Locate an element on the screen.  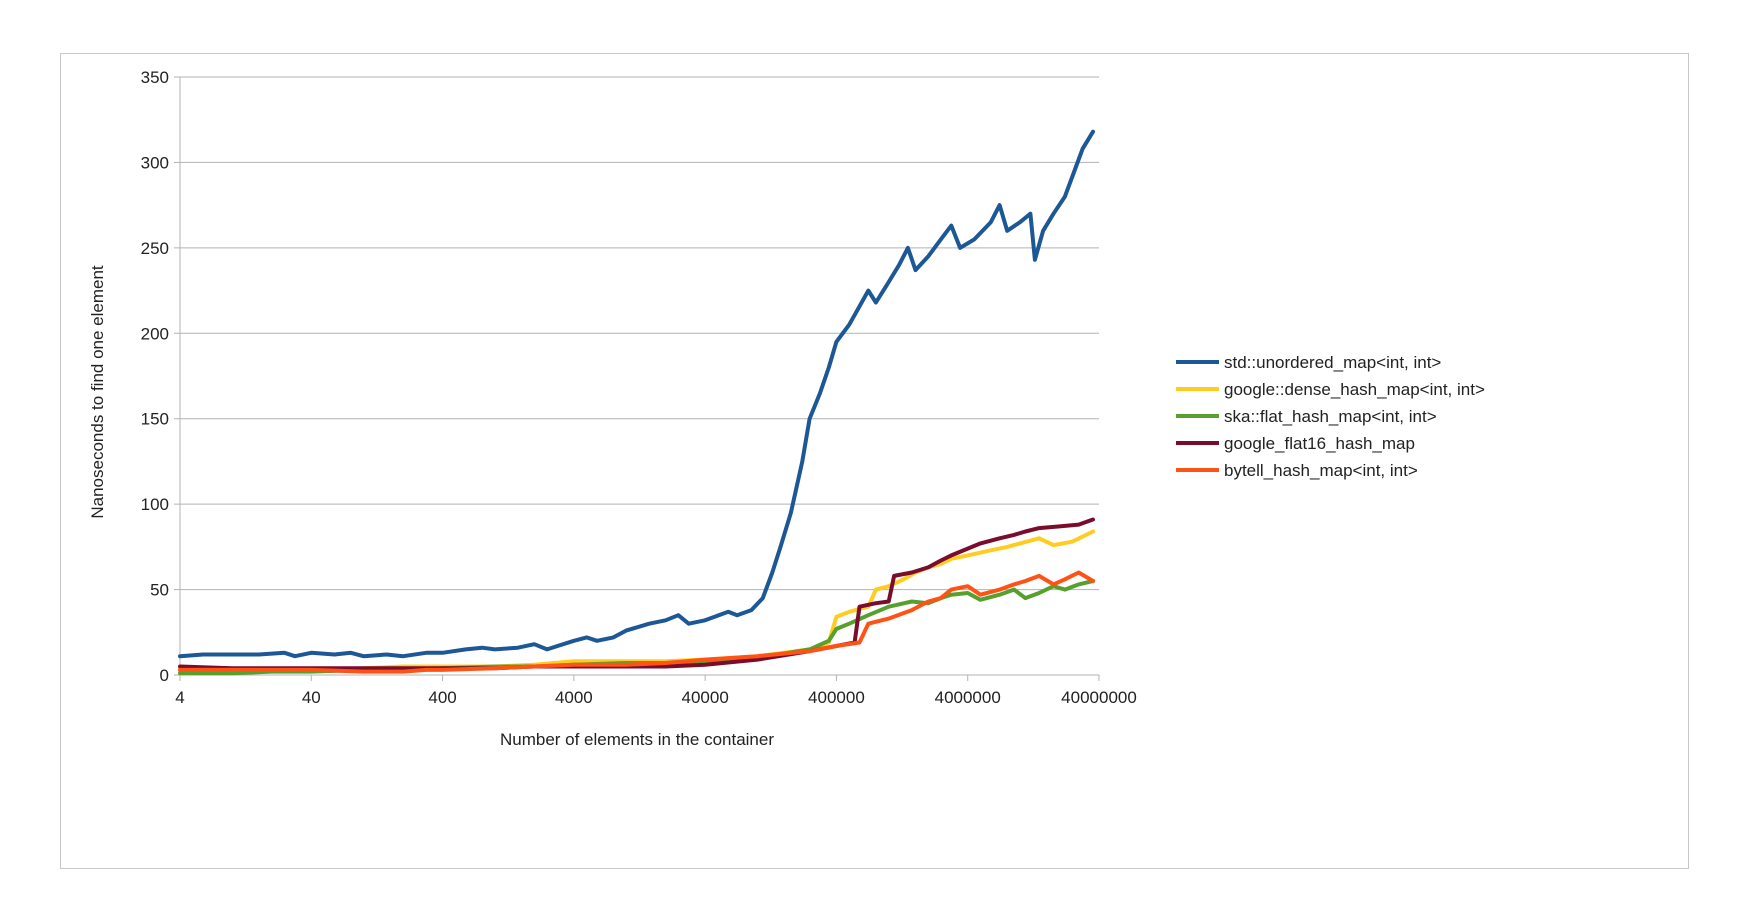
x-tick-label: 4000000 is located at coordinates (968, 697).